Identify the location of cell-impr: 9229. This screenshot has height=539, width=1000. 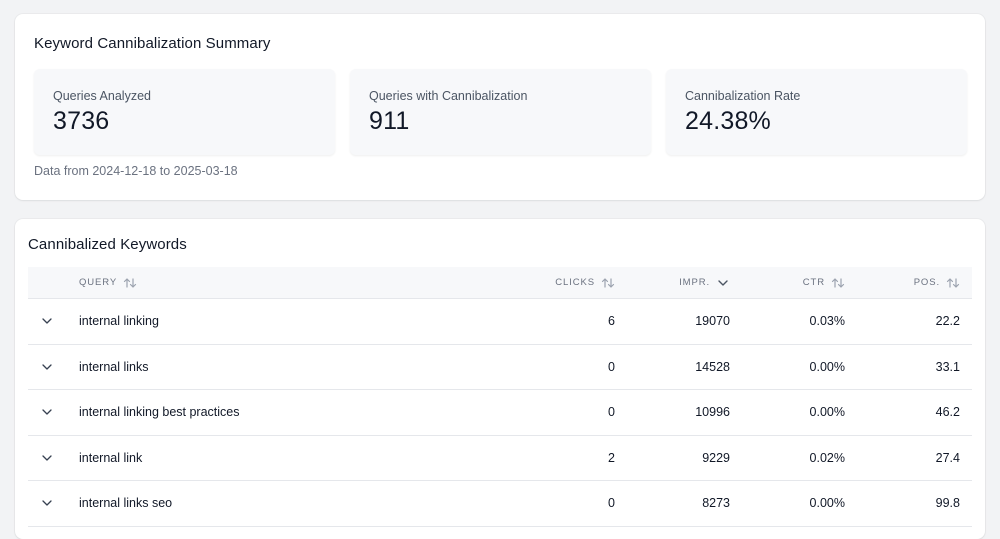
(716, 457).